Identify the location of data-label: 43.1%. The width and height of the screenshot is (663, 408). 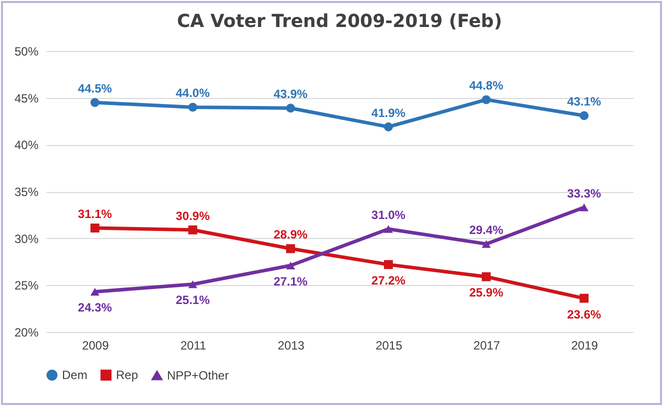
(584, 101).